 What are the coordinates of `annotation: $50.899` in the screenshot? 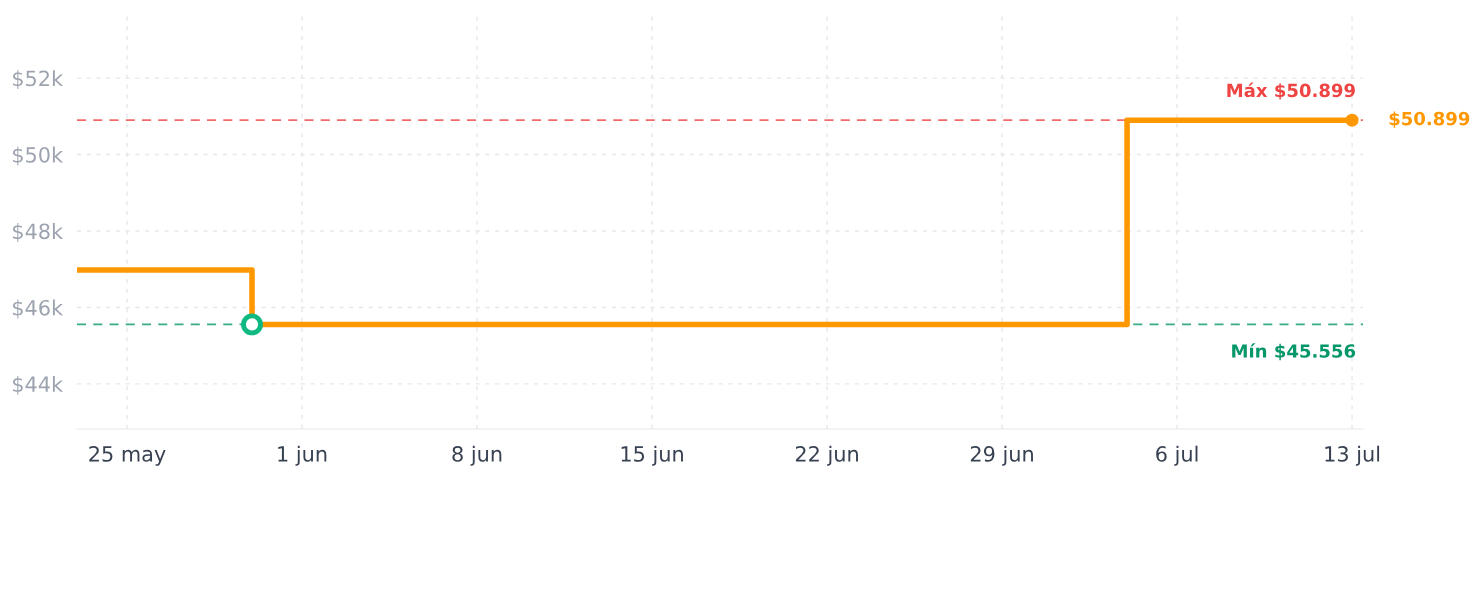 It's located at (1429, 119).